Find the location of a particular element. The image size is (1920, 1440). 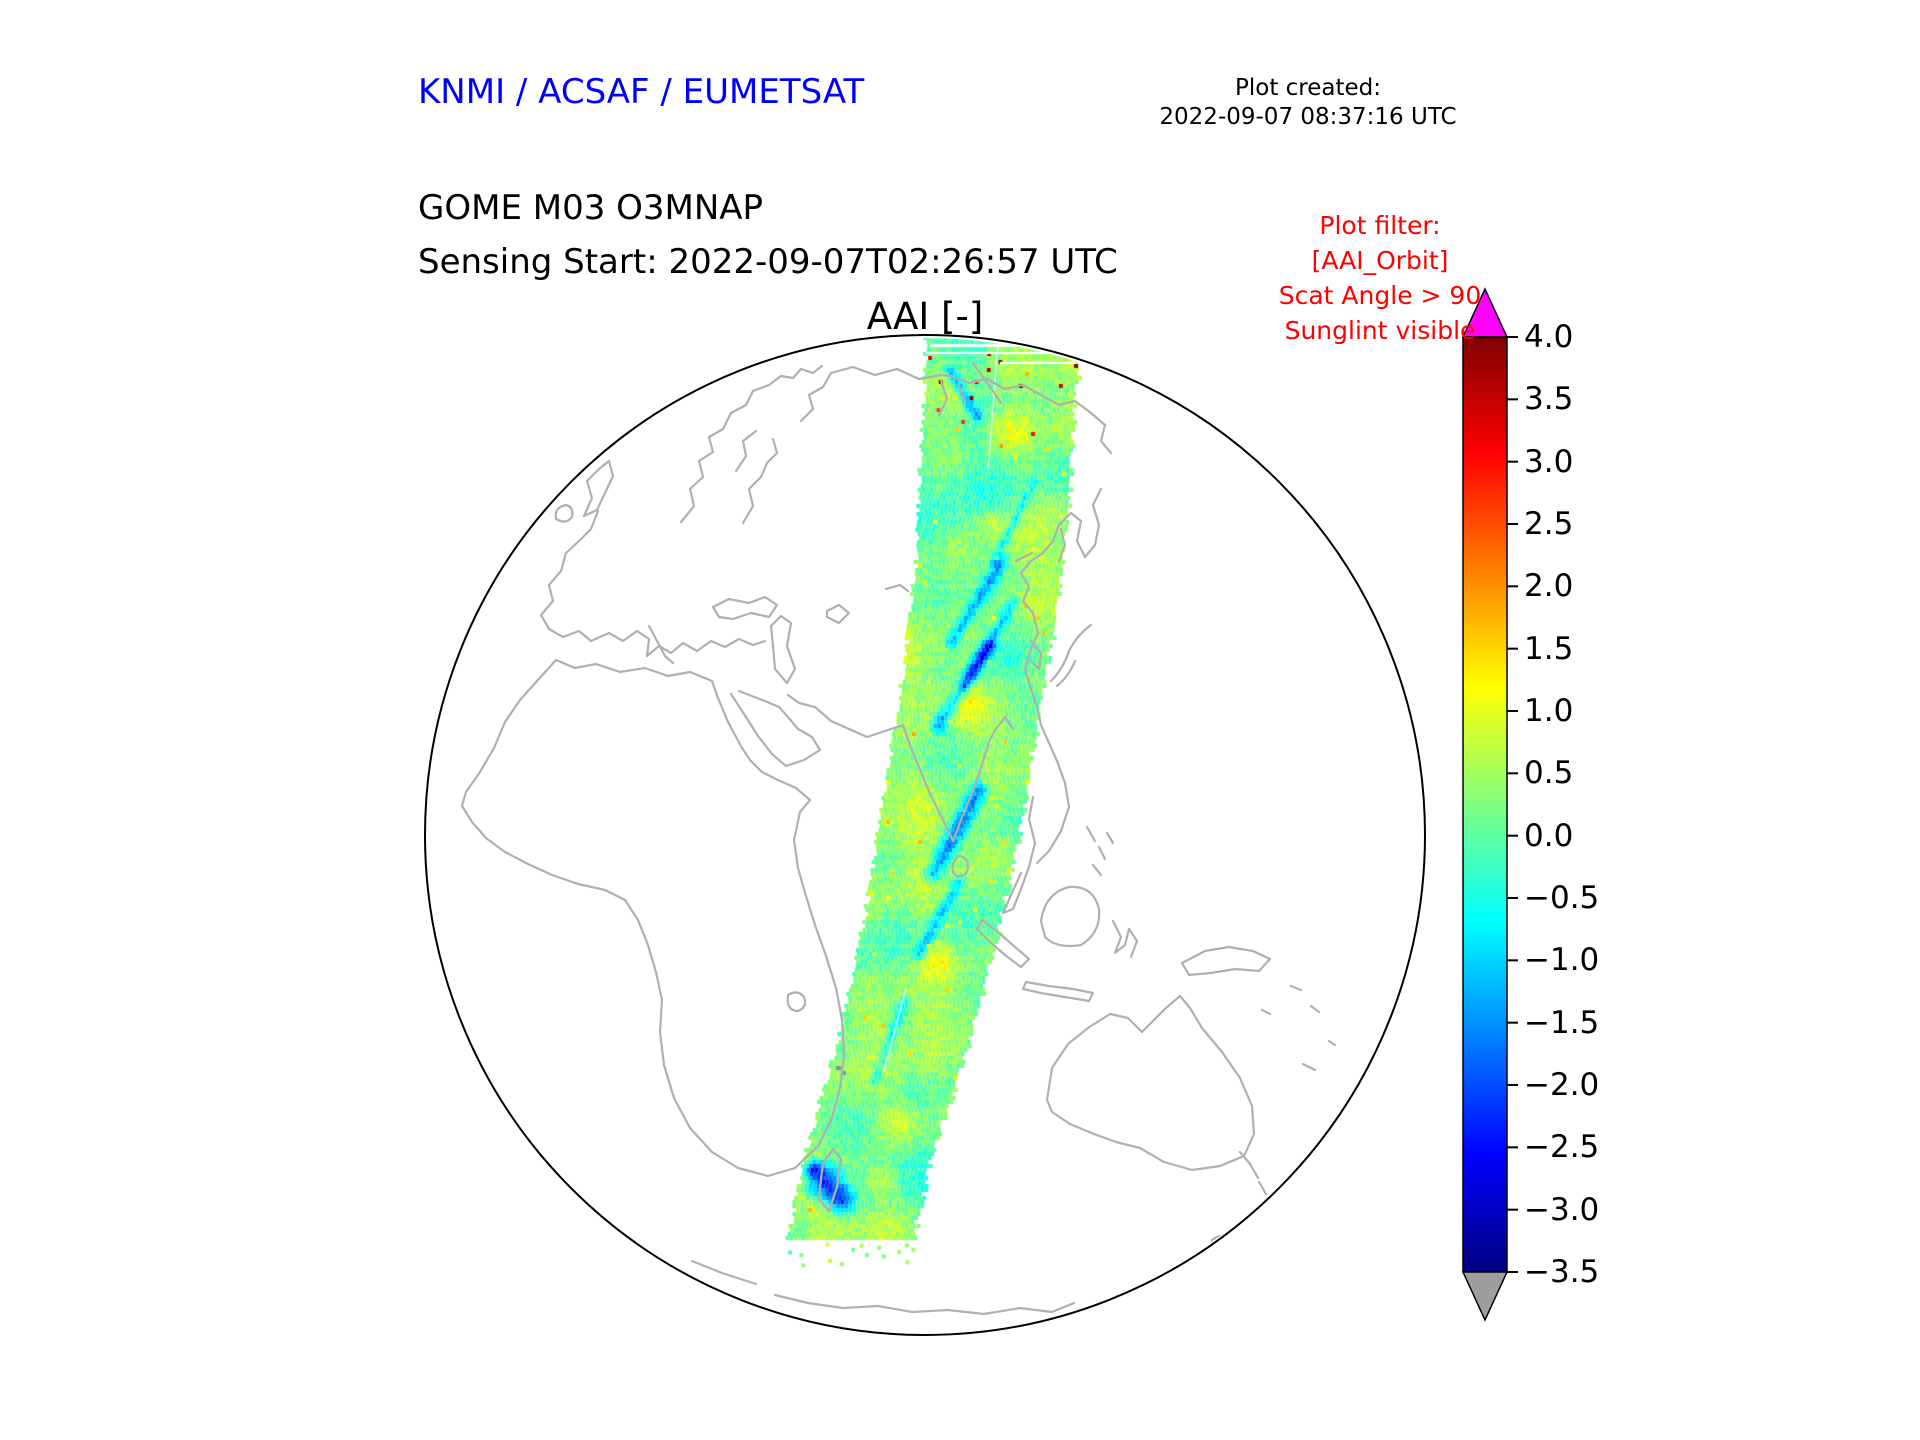

colorbar-tick-label: 1.0 is located at coordinates (1549, 711).